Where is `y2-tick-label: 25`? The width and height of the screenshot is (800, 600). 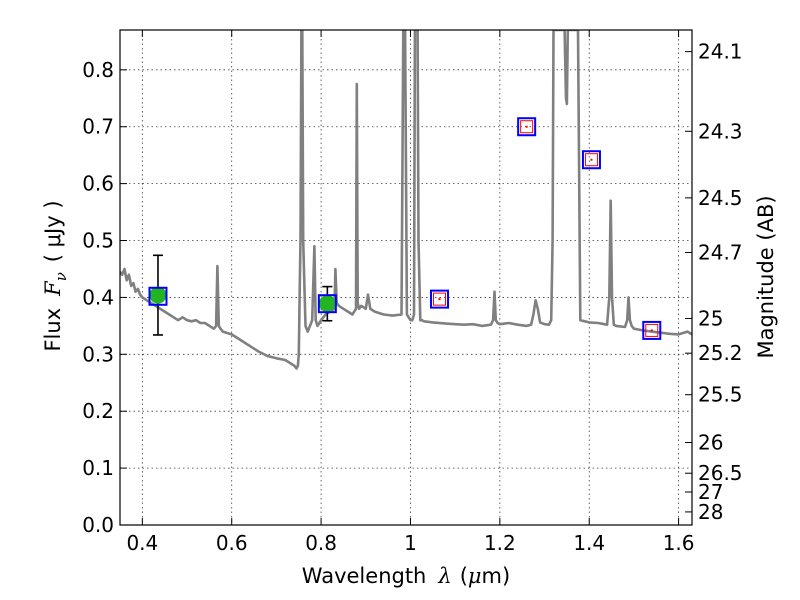 y2-tick-label: 25 is located at coordinates (710, 318).